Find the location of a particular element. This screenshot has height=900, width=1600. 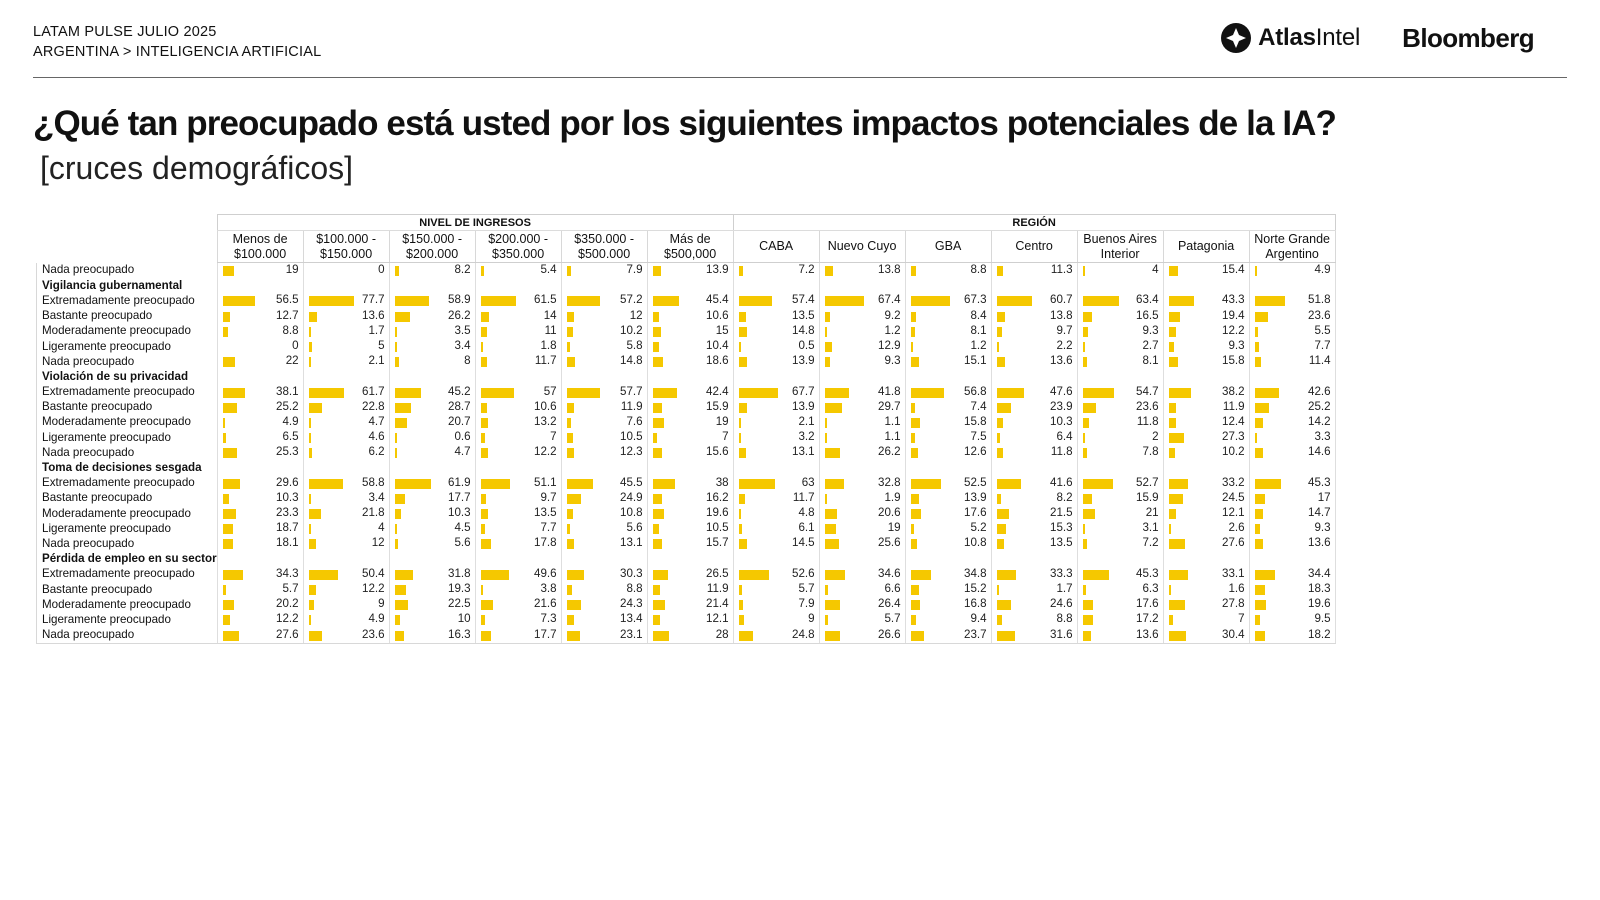

data-cell: 25.2 is located at coordinates (260, 407).